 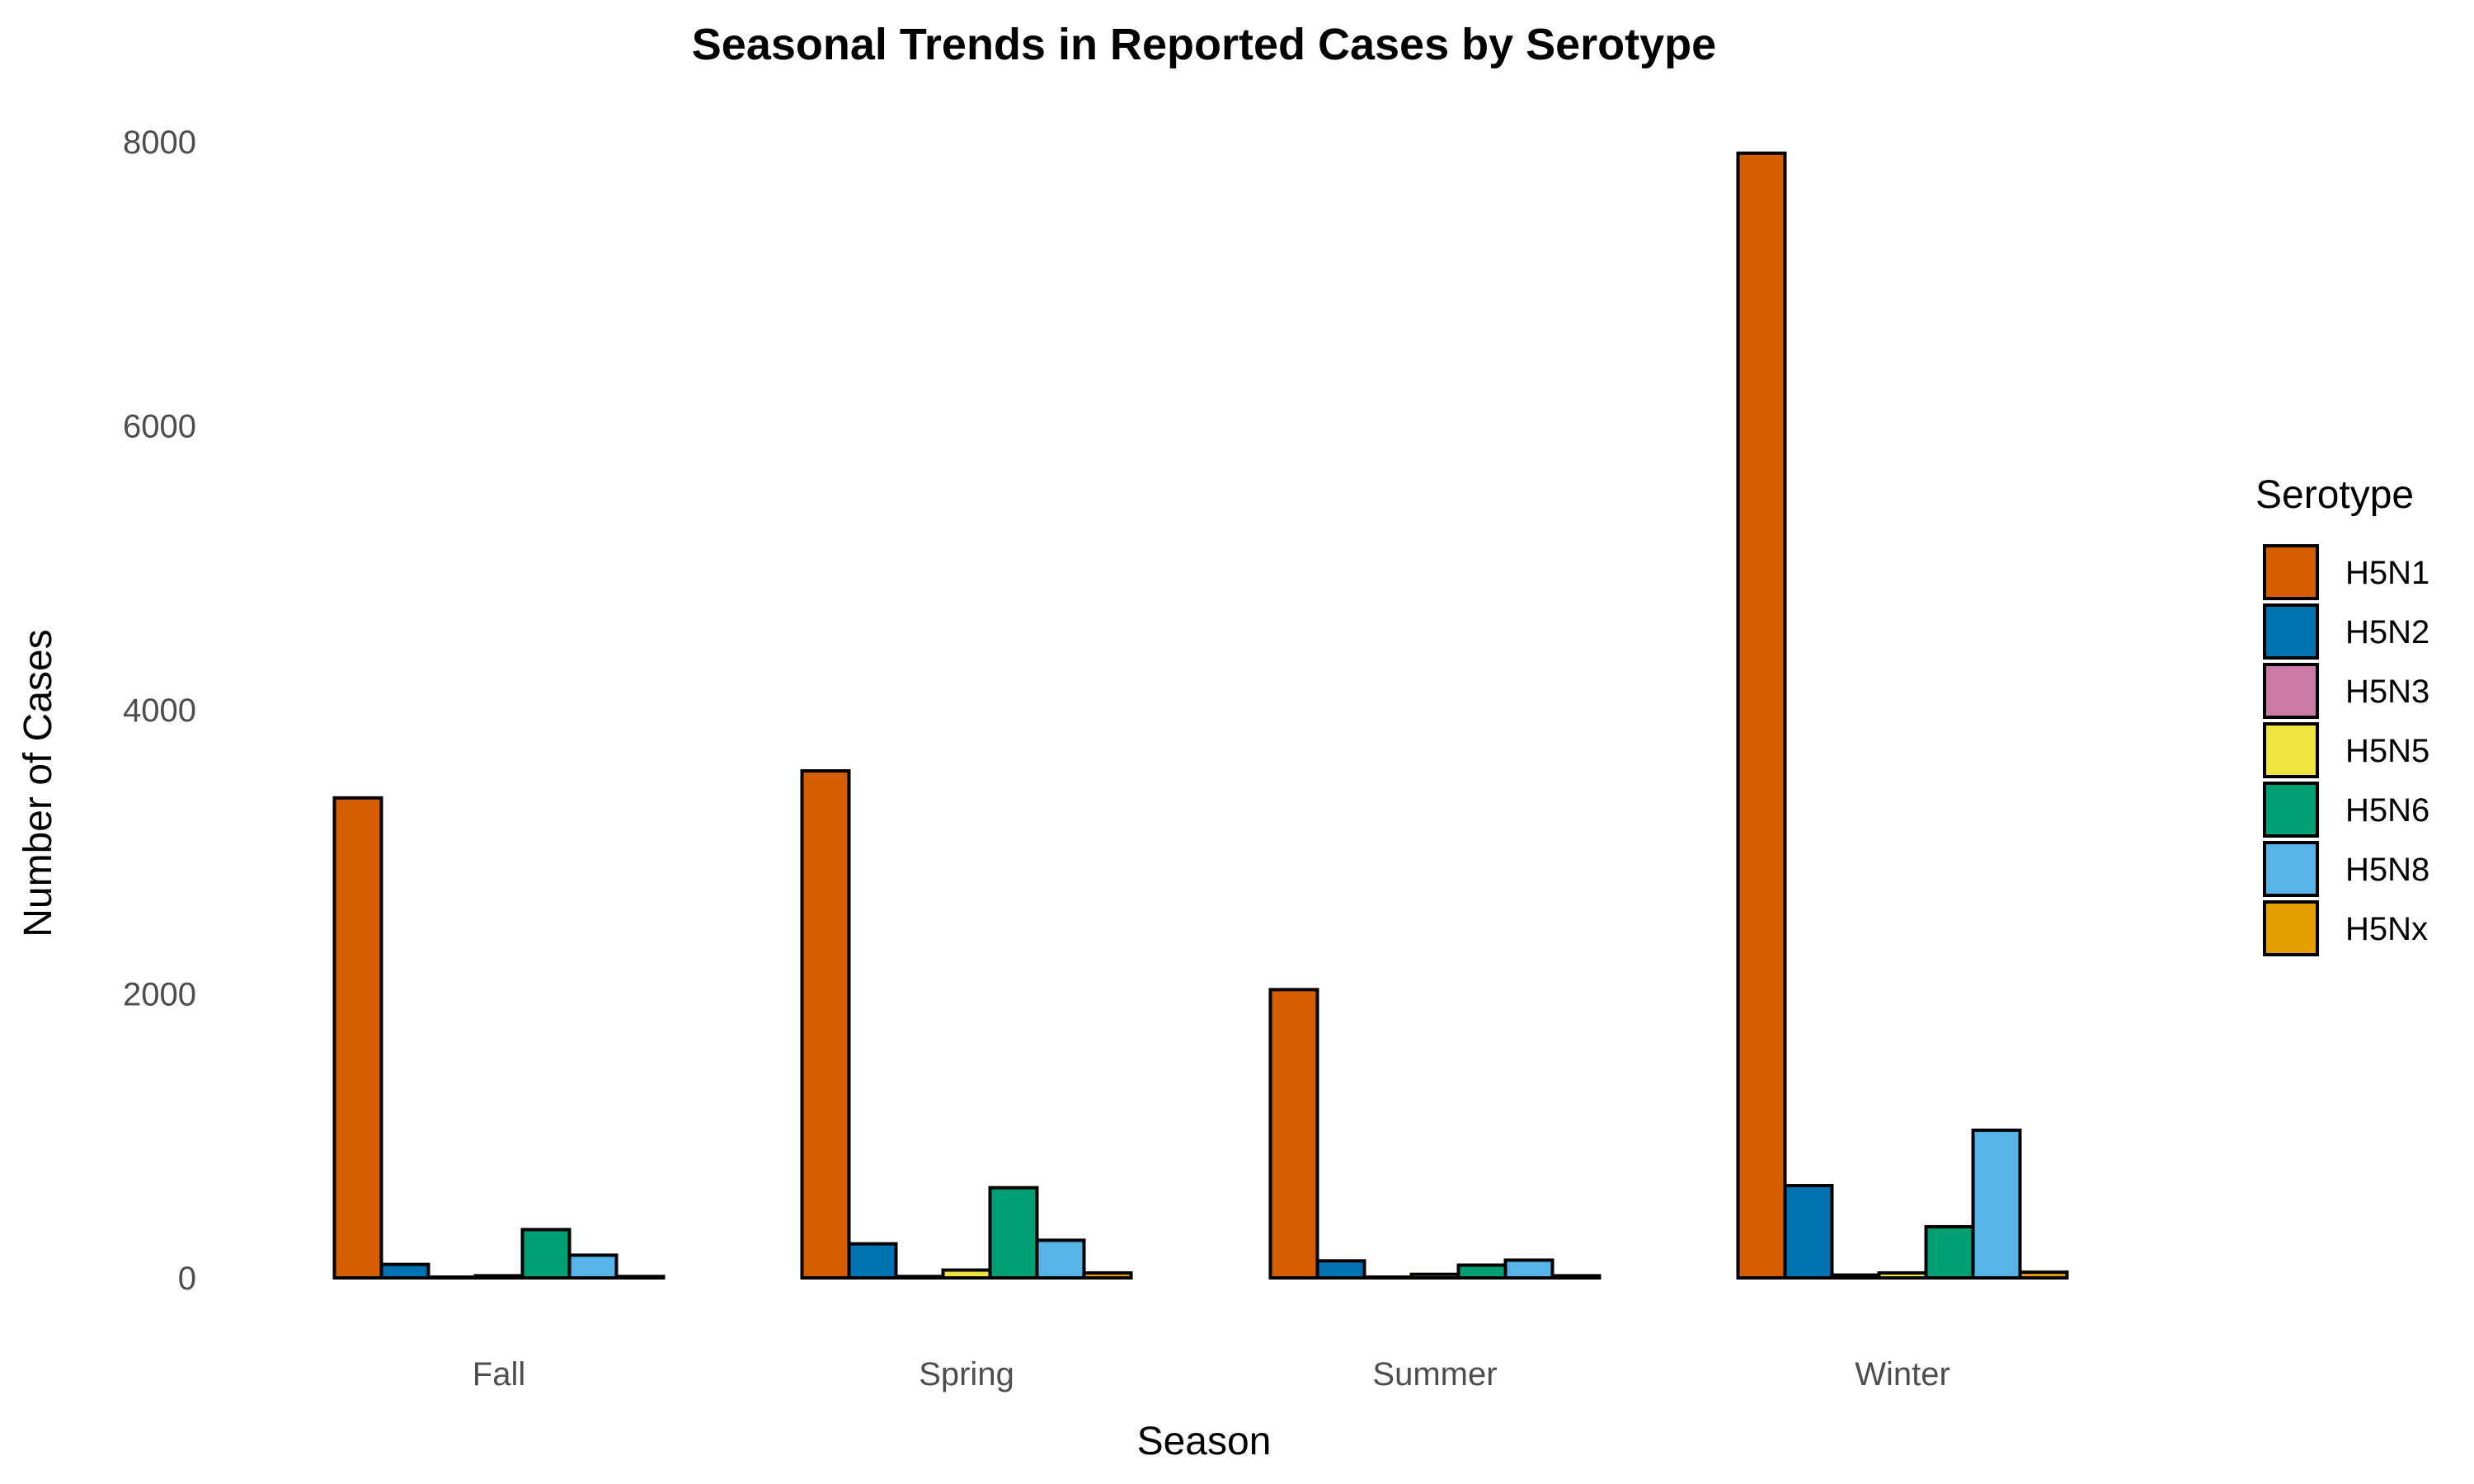 I want to click on bar-h5n3-summer, so click(x=1387, y=1277).